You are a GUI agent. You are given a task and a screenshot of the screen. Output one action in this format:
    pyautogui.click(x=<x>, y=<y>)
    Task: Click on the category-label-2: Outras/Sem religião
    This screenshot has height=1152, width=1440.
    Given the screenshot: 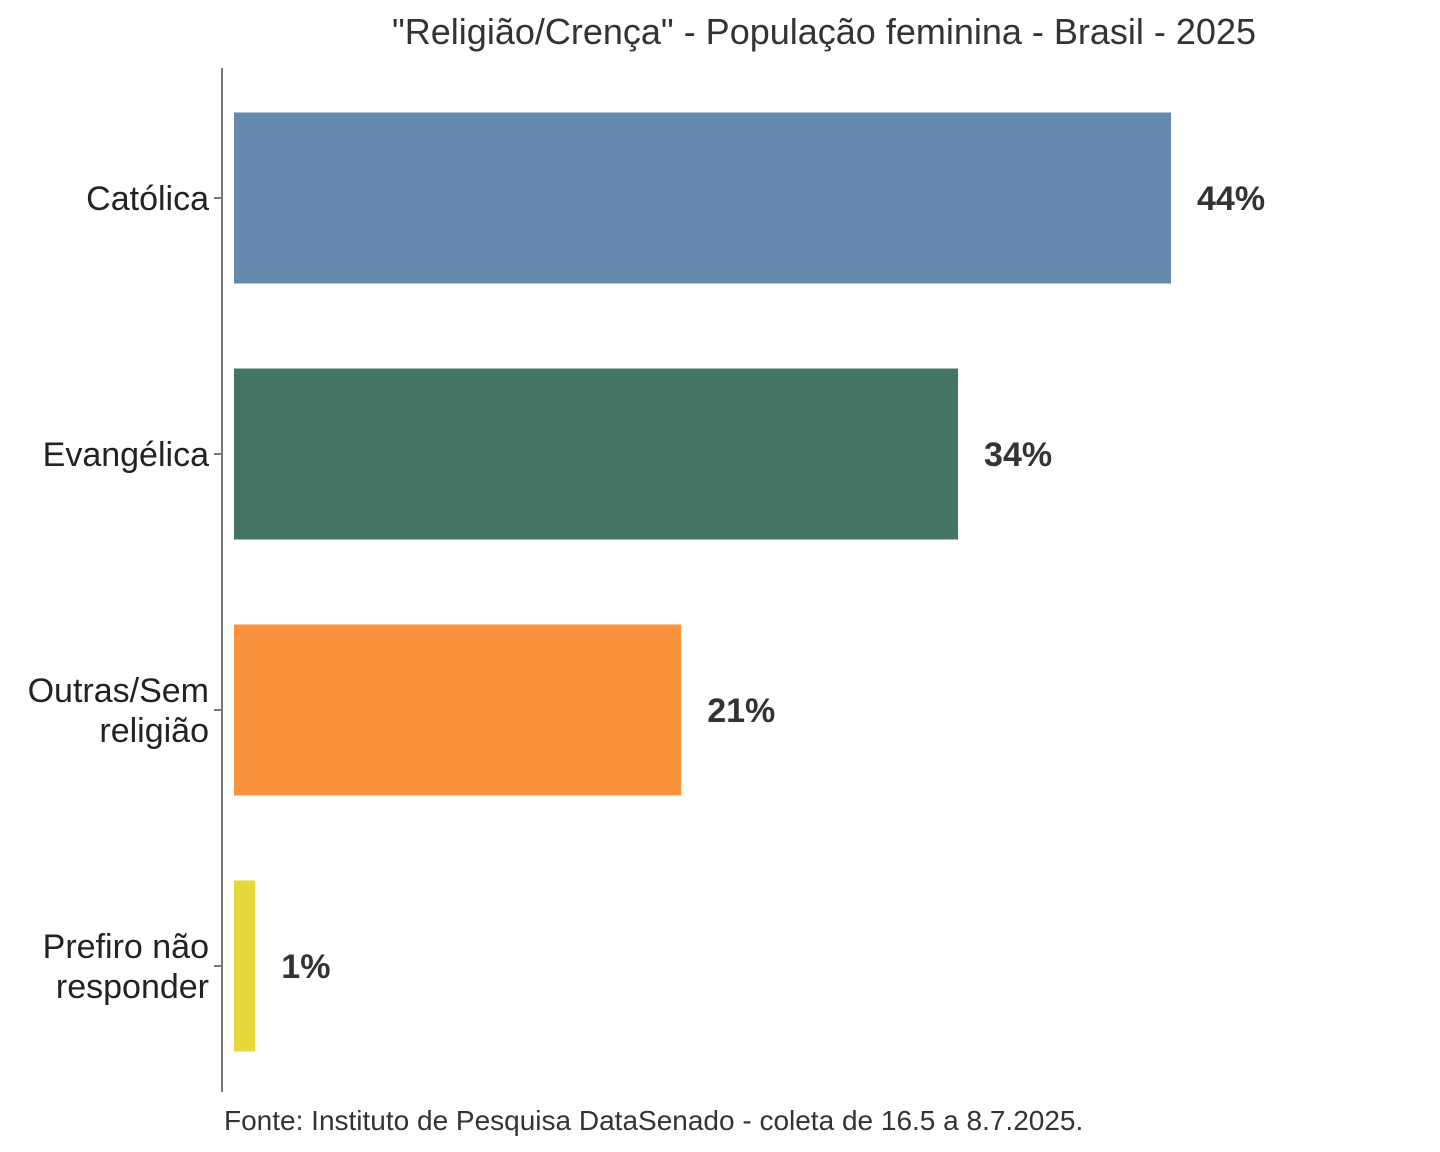 What is the action you would take?
    pyautogui.click(x=118, y=711)
    